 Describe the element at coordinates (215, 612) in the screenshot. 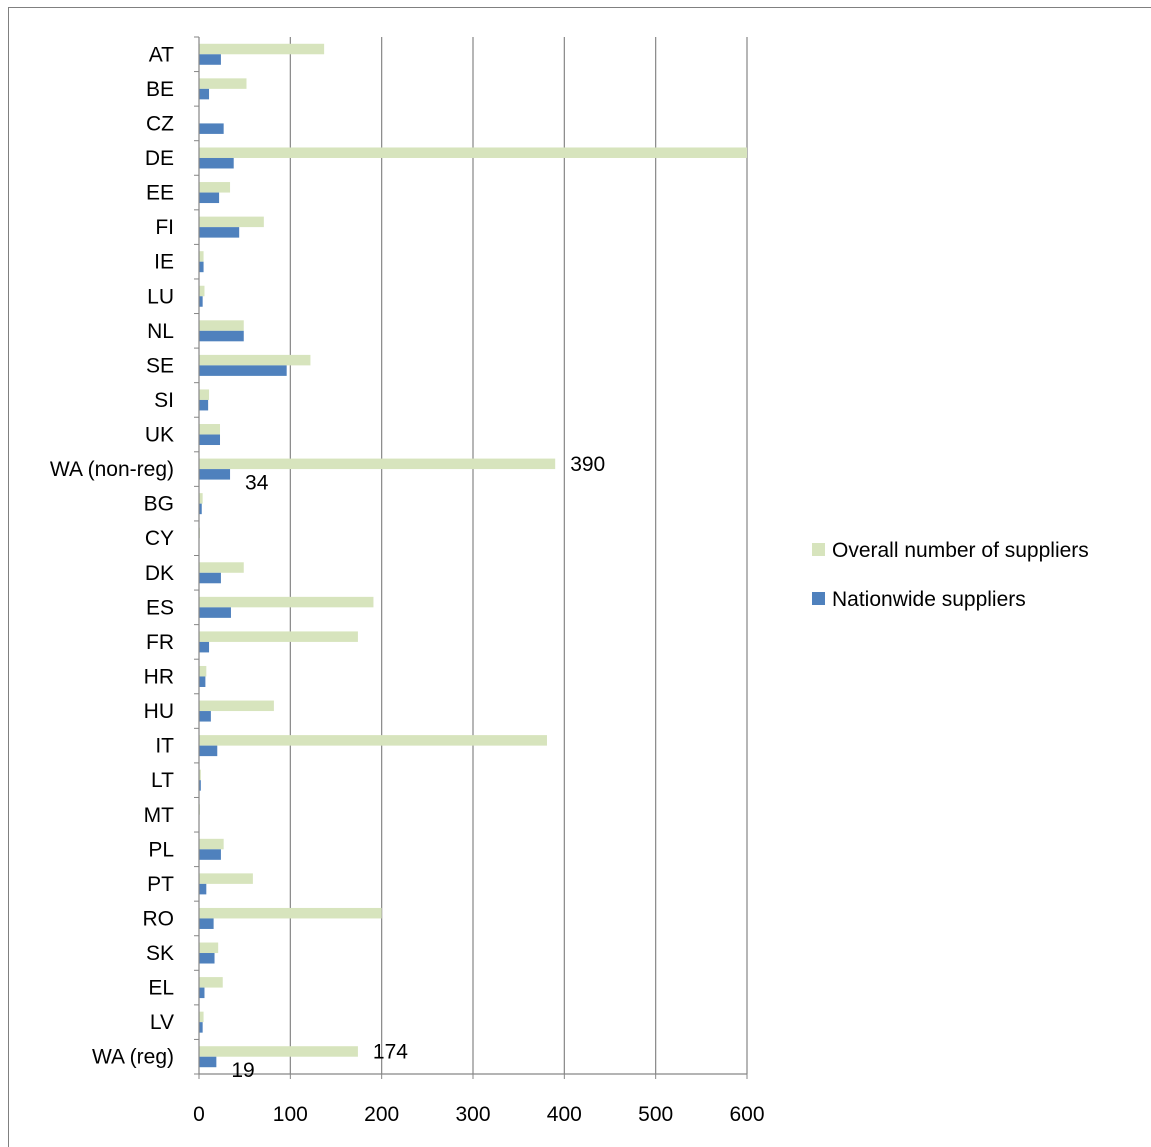

I see `bar-nationwide-es` at that location.